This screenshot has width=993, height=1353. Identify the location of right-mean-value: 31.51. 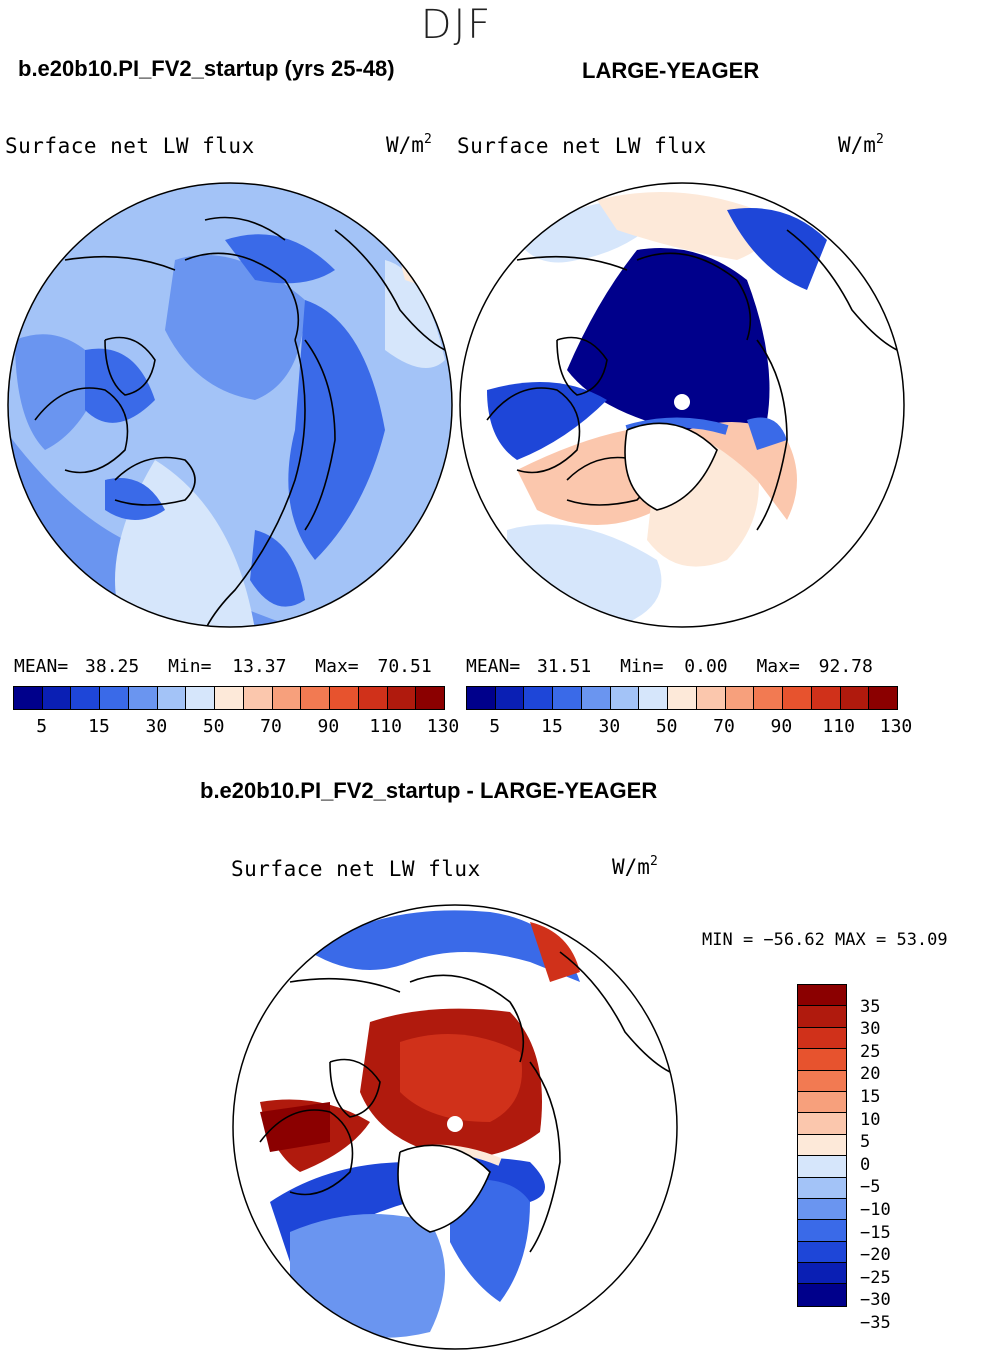
(564, 666).